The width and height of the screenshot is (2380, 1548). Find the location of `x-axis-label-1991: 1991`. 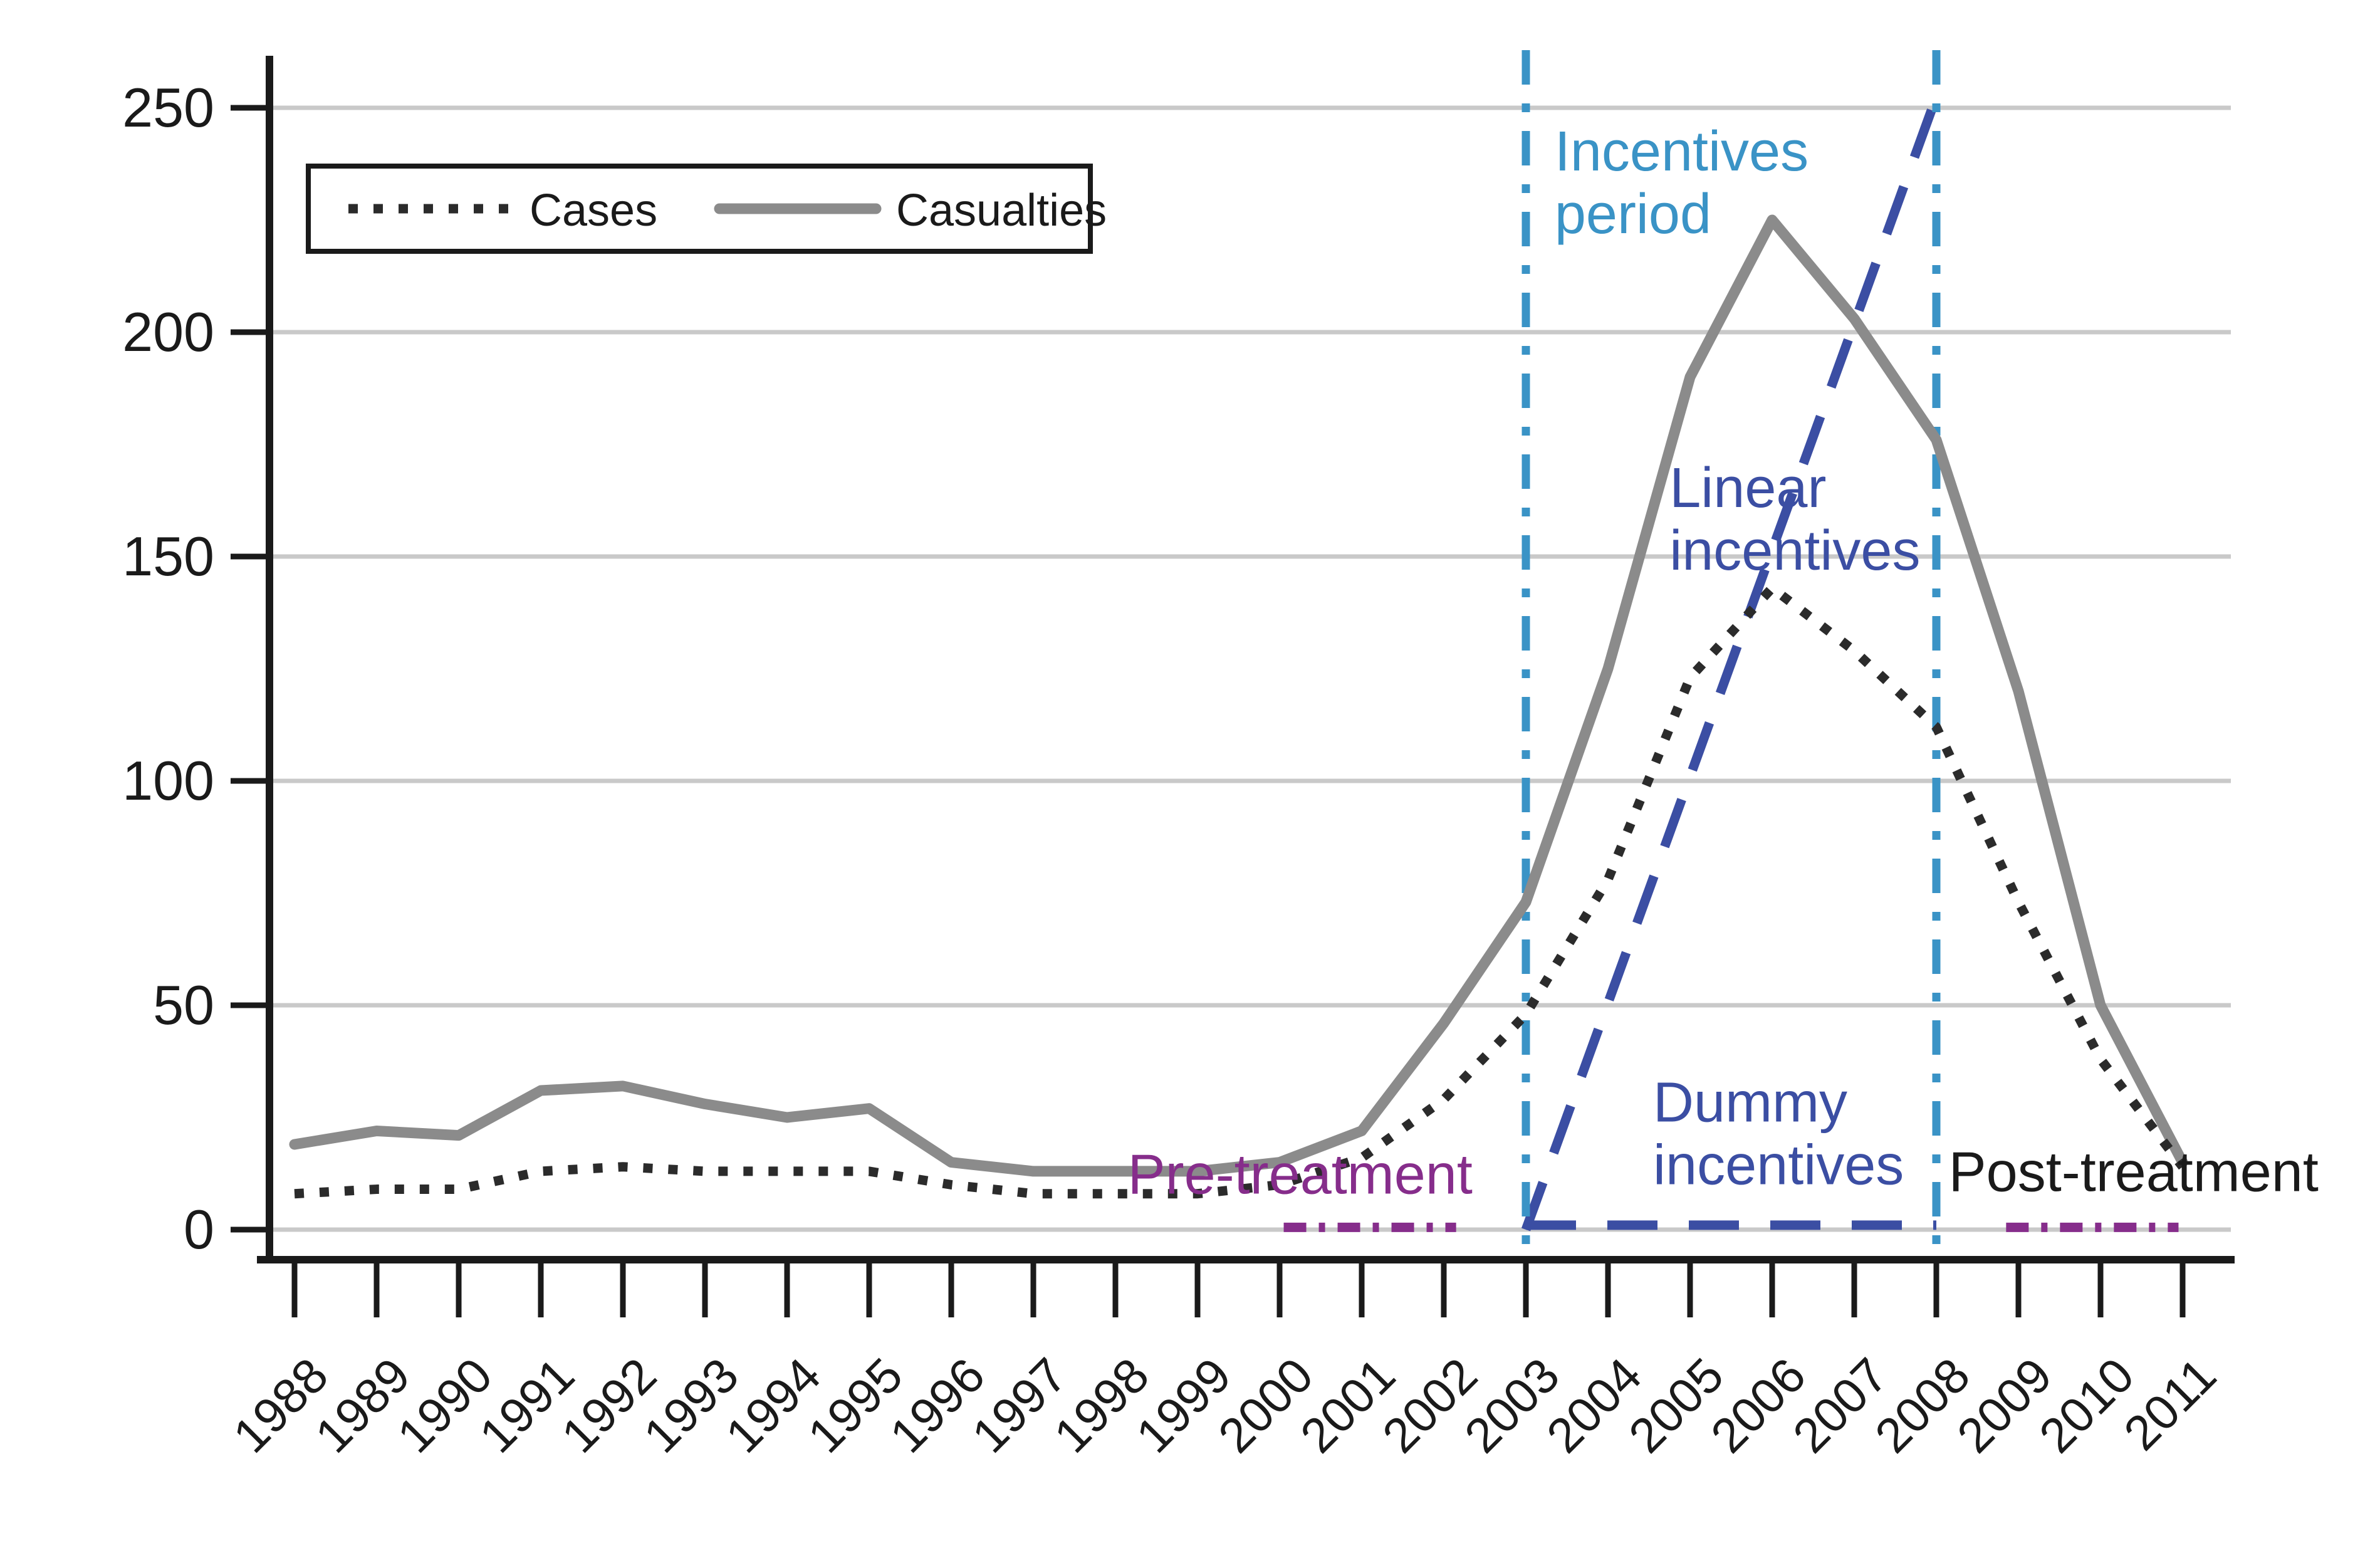

x-axis-label-1991: 1991 is located at coordinates (527, 1405).